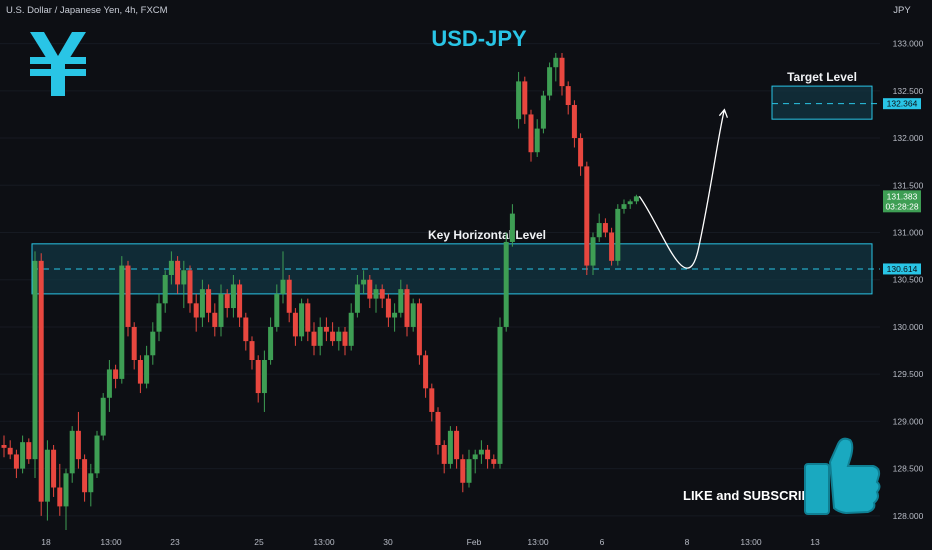 This screenshot has width=932, height=550. Describe the element at coordinates (487, 235) in the screenshot. I see `key-level-label: Key Horizontal Level` at that location.